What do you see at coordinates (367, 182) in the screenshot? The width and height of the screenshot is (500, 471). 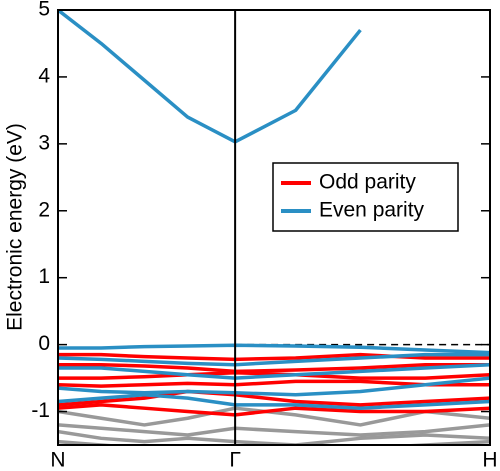 I see `legend-label: Odd parity` at bounding box center [367, 182].